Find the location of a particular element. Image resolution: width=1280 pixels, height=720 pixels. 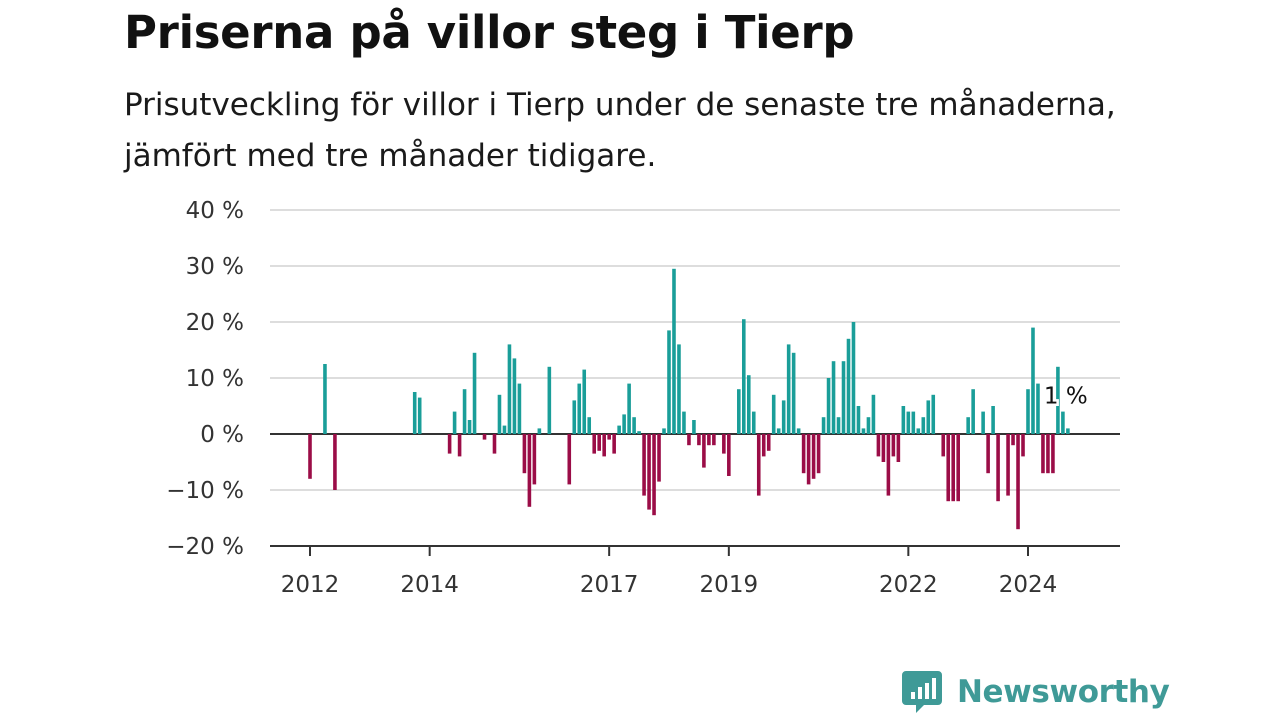

newsworthy-logo-icon is located at coordinates (922, 692).